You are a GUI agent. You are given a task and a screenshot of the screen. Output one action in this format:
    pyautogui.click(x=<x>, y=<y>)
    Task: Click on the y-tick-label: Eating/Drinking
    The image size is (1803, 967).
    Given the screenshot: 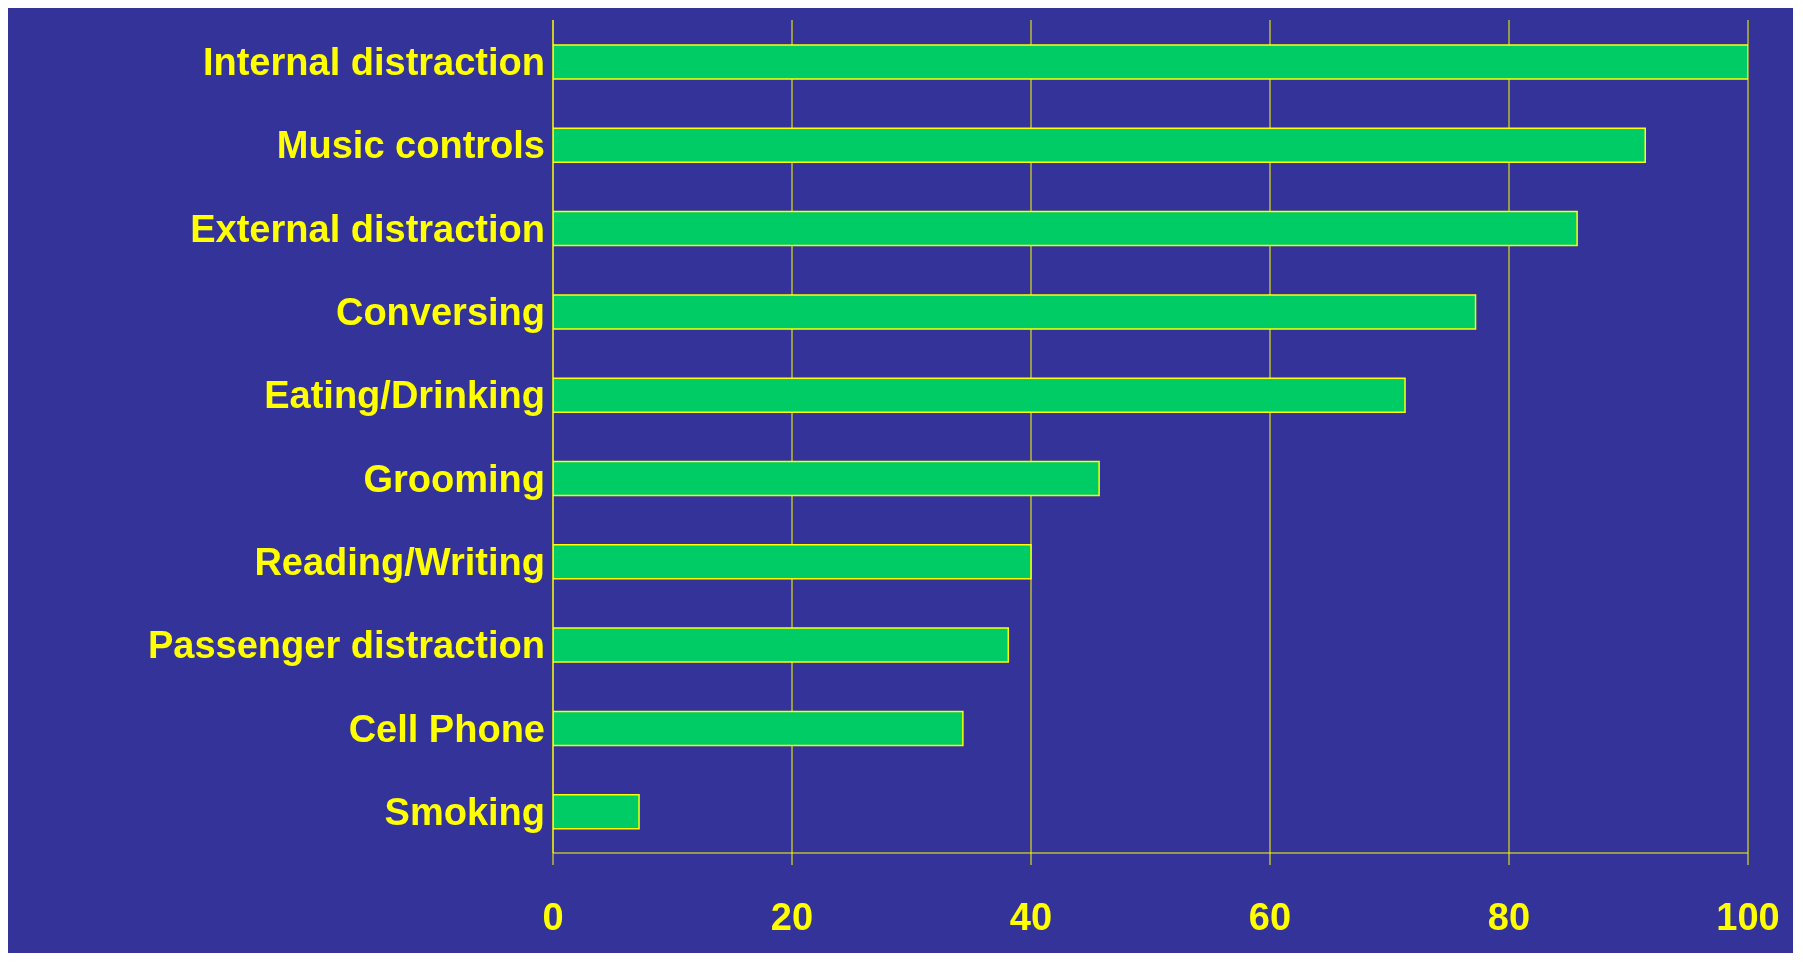 What is the action you would take?
    pyautogui.click(x=404, y=395)
    